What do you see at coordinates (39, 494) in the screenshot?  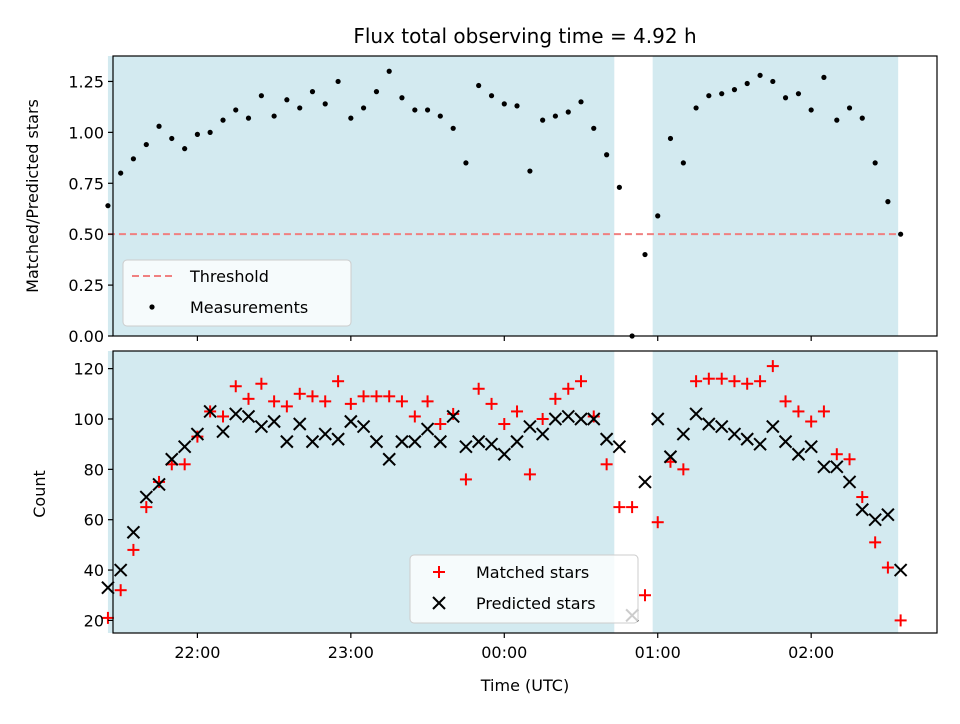 I see `bottom-y-axis-label: Count` at bounding box center [39, 494].